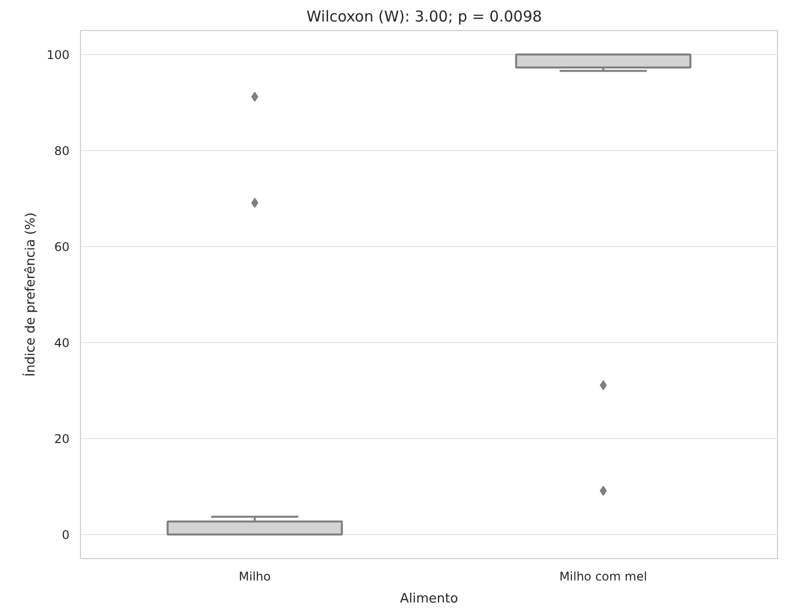 The image size is (792, 609). Describe the element at coordinates (58, 55) in the screenshot. I see `y-tick-label: 100` at that location.